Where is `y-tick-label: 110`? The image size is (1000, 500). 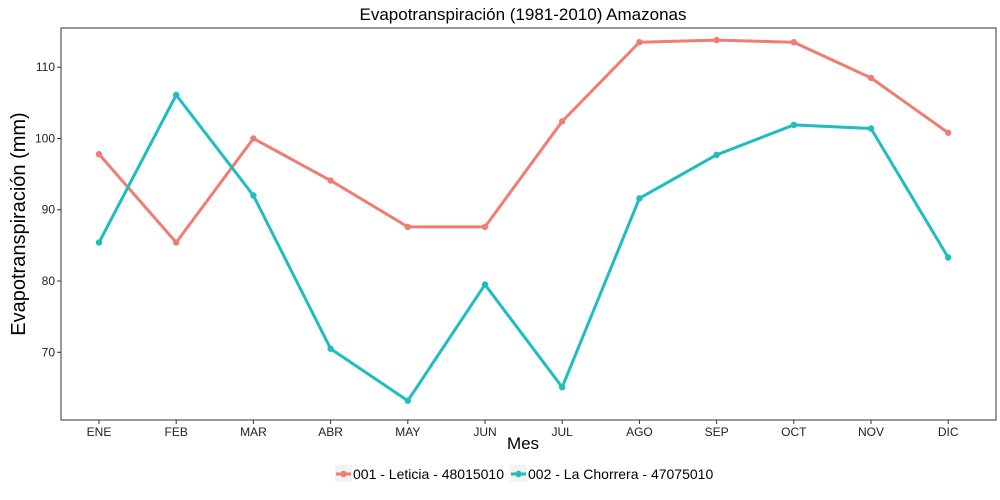
y-tick-label: 110 is located at coordinates (45, 67).